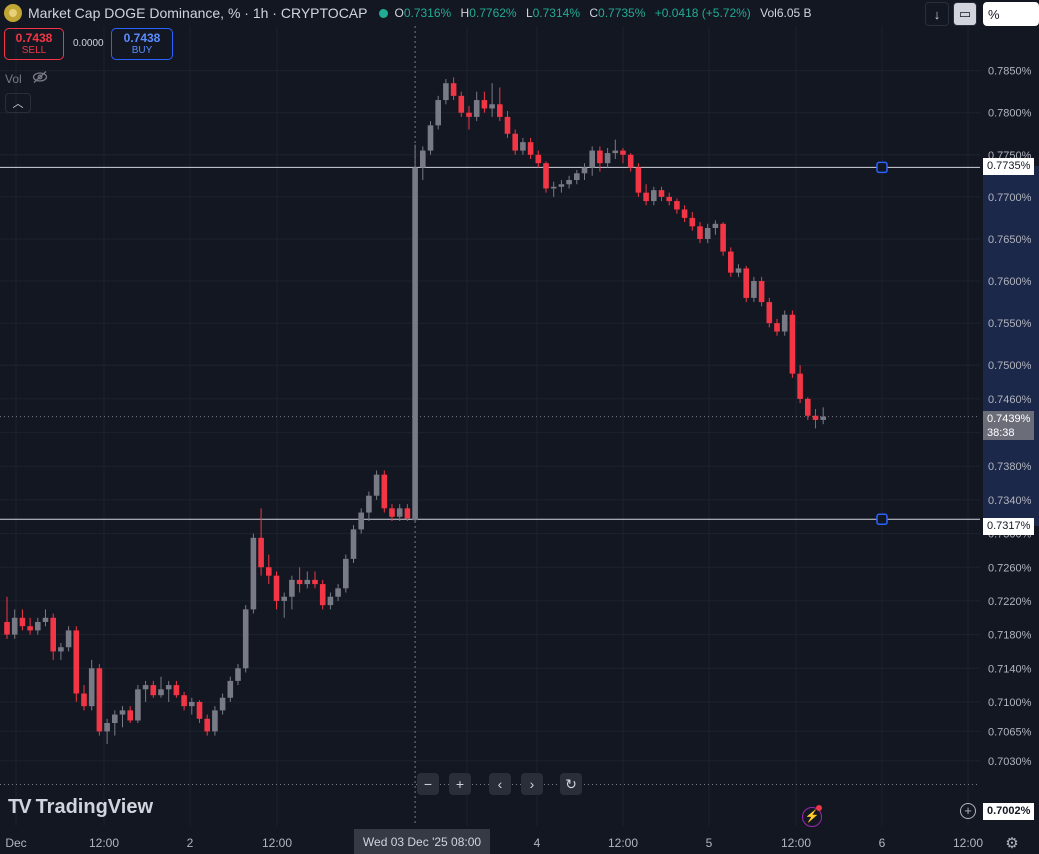 This screenshot has height=854, width=1039. I want to click on volume-indicator-label: Vol, so click(13, 79).